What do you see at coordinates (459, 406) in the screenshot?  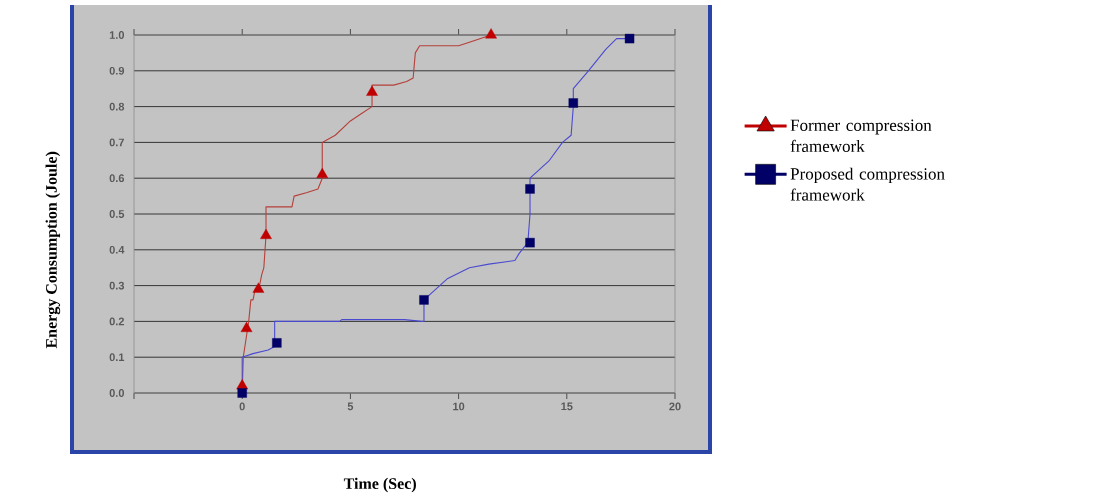 I see `x-tick-label: 10` at bounding box center [459, 406].